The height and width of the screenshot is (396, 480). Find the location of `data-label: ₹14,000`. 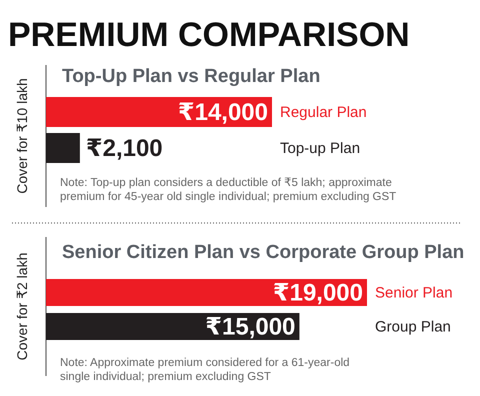

data-label: ₹14,000 is located at coordinates (223, 112).